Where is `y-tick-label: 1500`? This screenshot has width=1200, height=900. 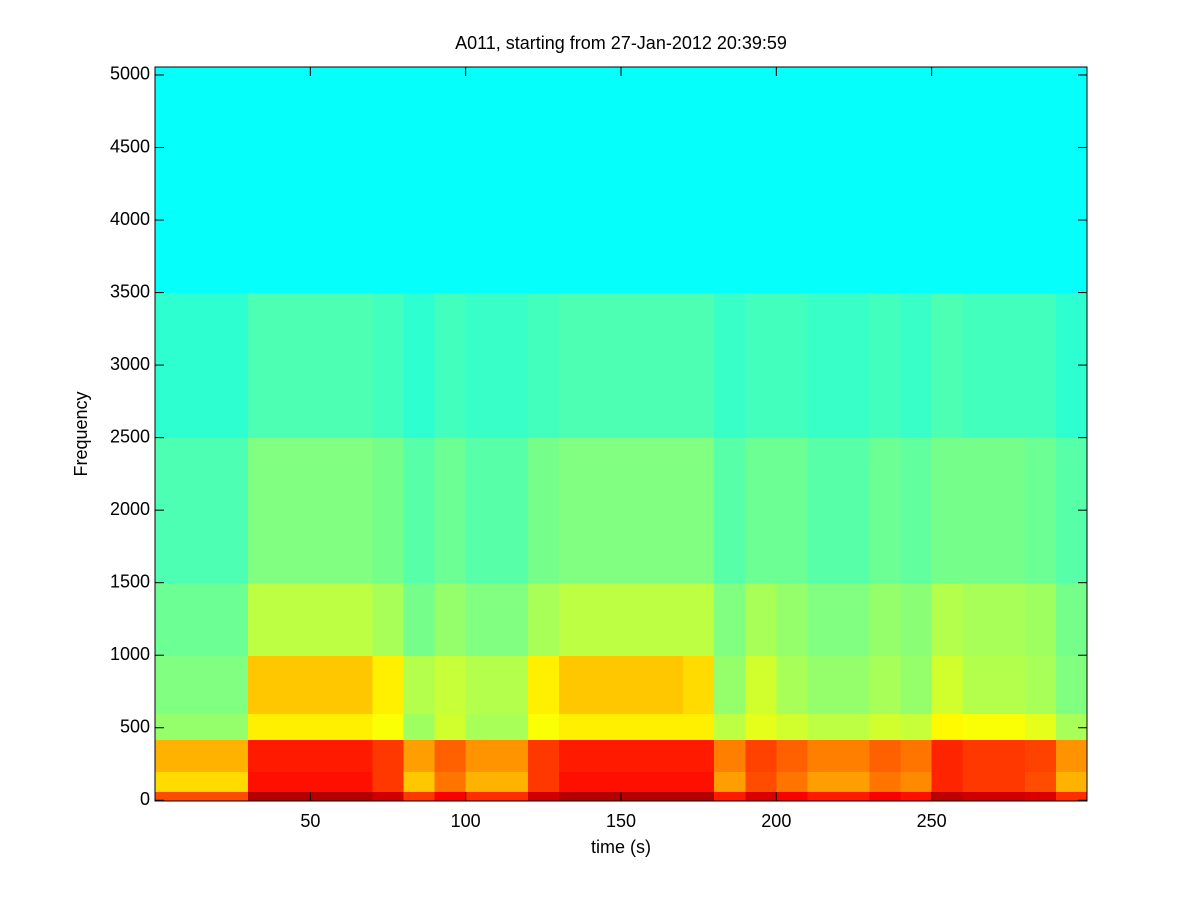
y-tick-label: 1500 is located at coordinates (130, 581).